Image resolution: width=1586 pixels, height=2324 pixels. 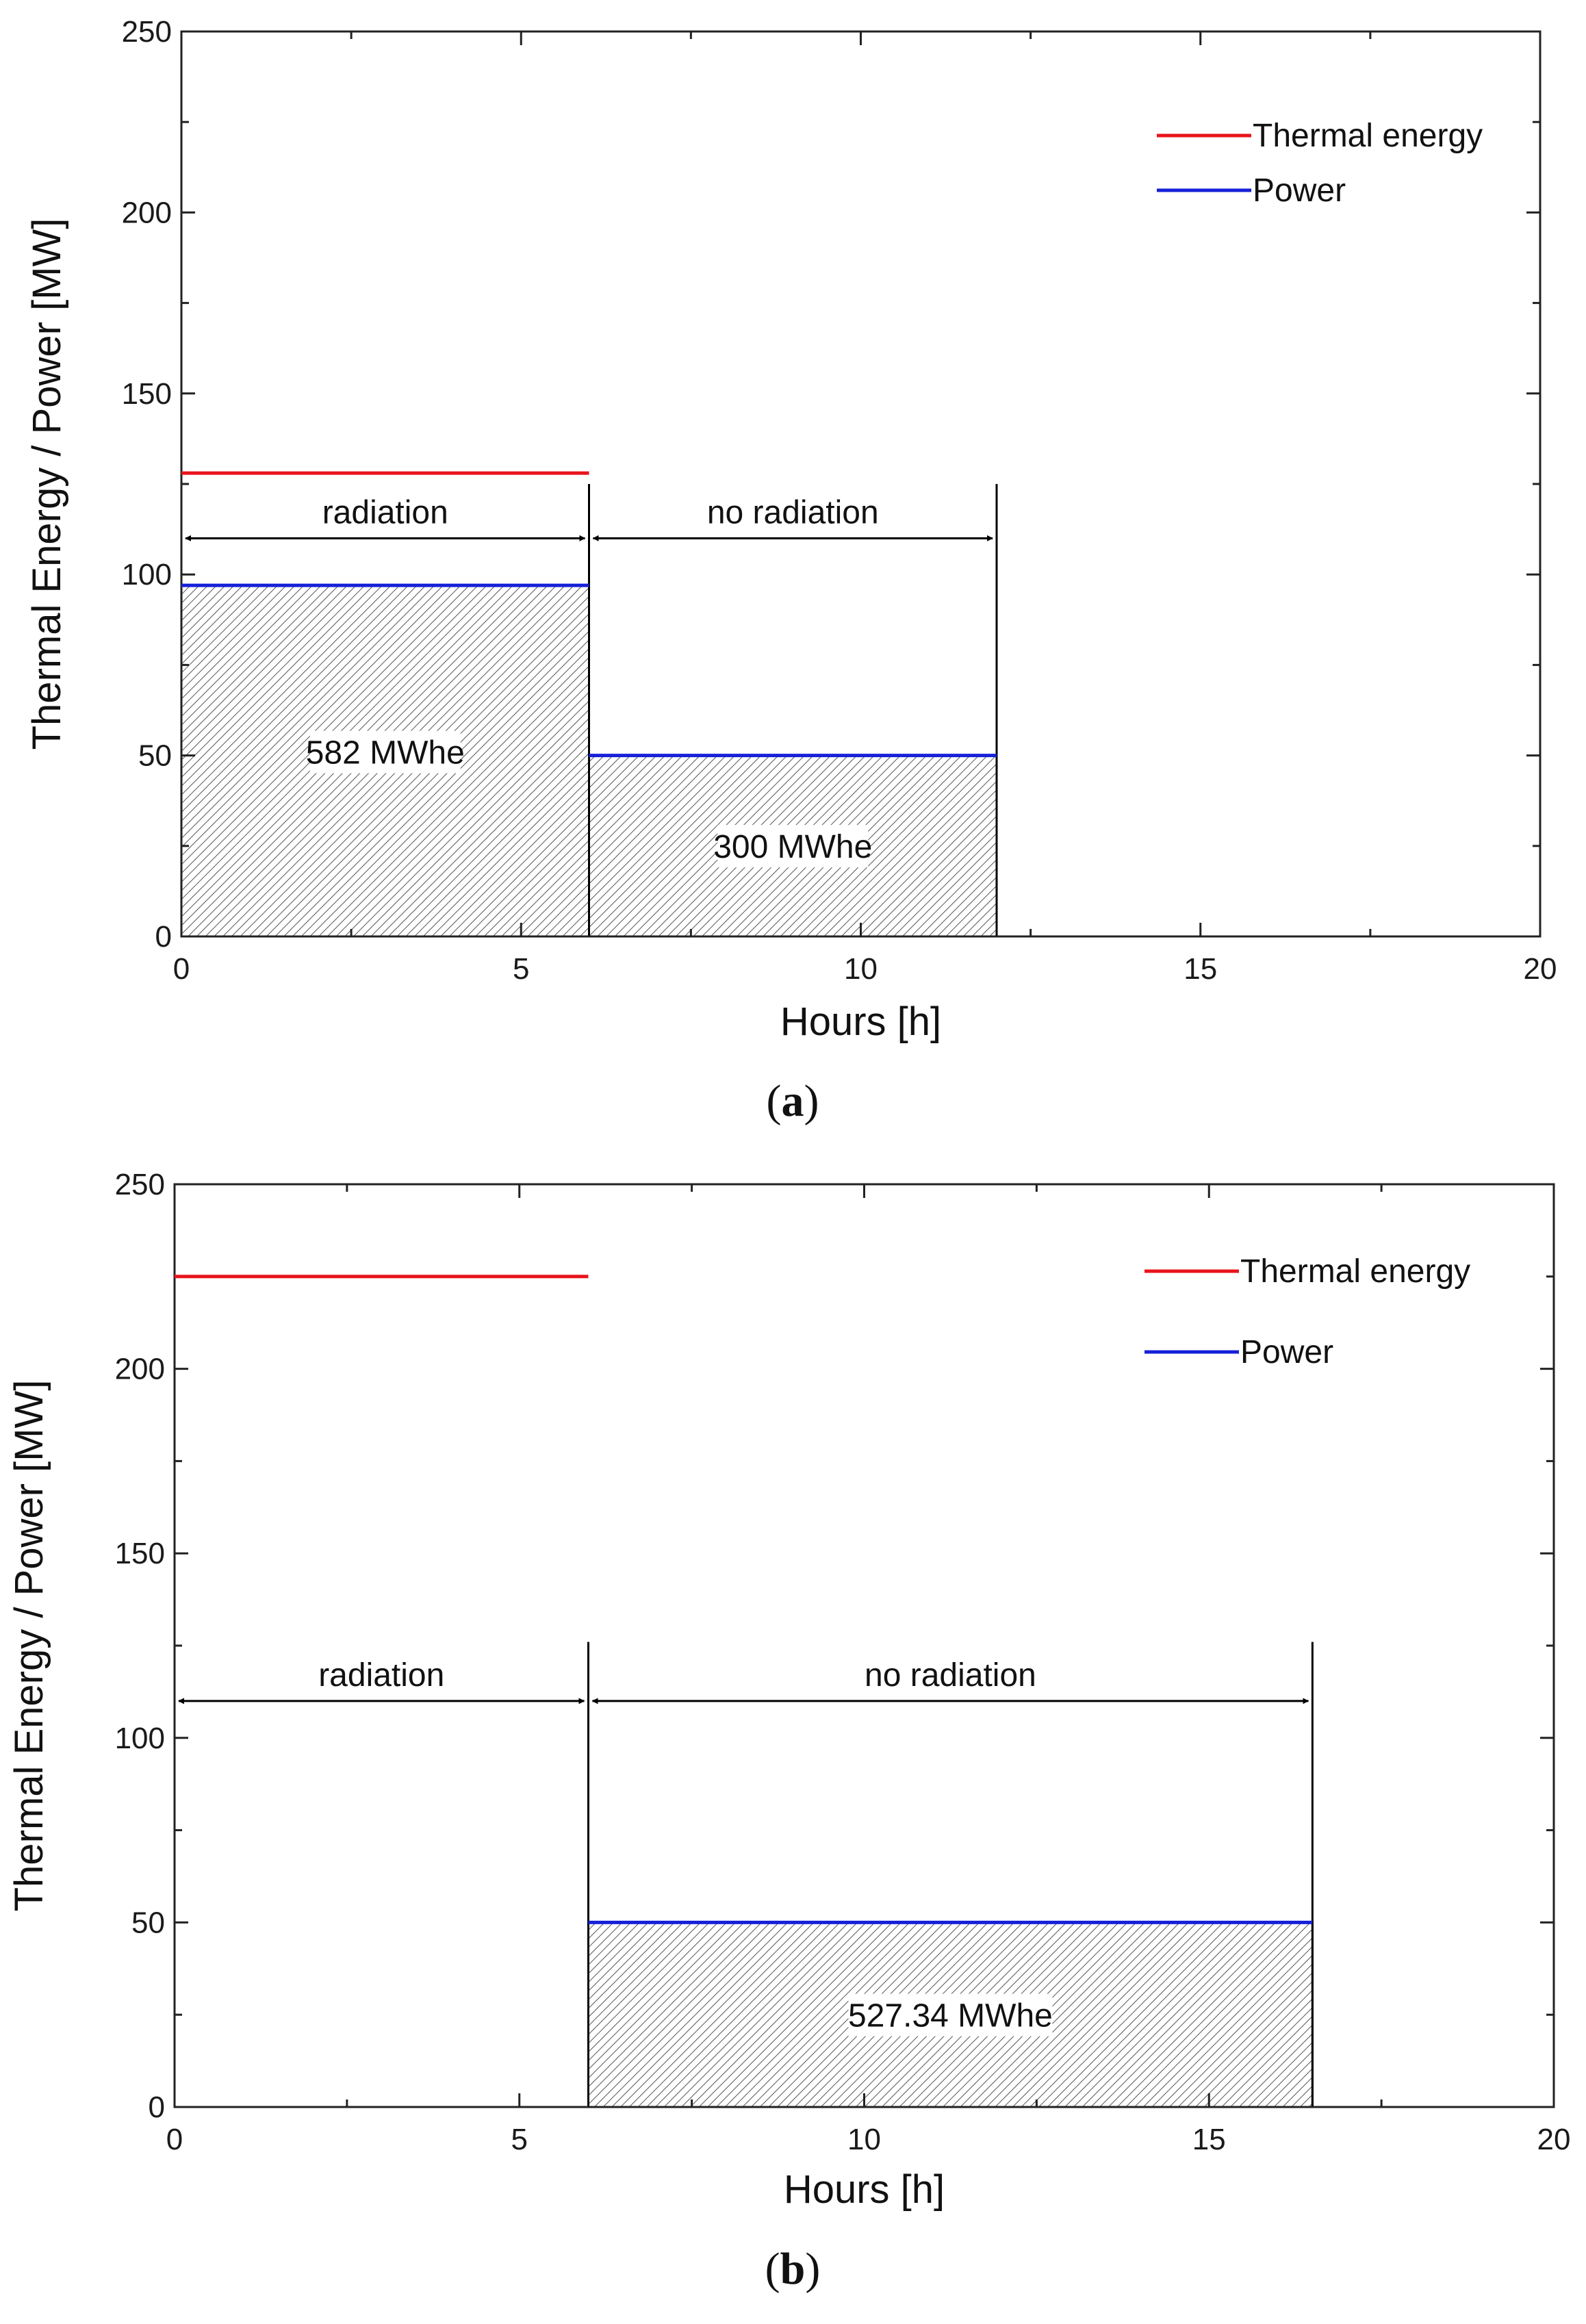 I want to click on panel-caption: (b), so click(x=793, y=2269).